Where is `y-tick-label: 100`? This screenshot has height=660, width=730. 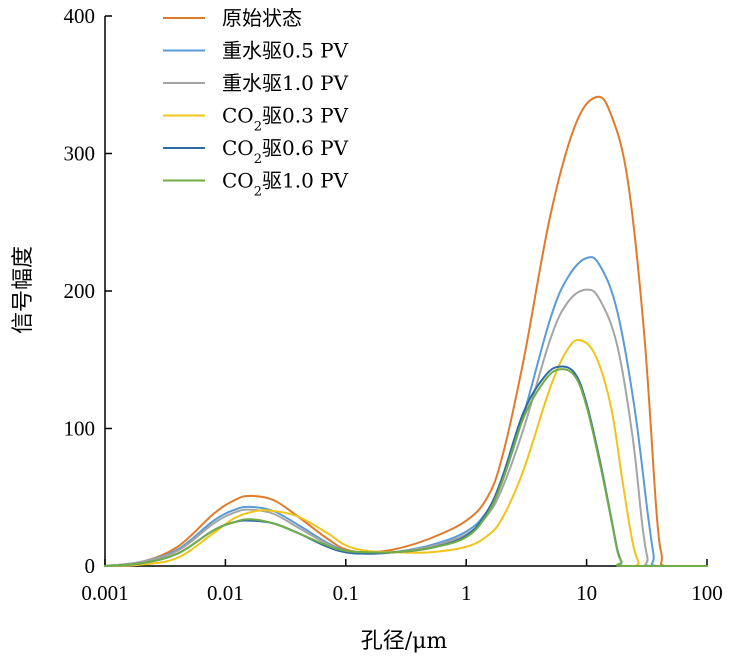 y-tick-label: 100 is located at coordinates (80, 429).